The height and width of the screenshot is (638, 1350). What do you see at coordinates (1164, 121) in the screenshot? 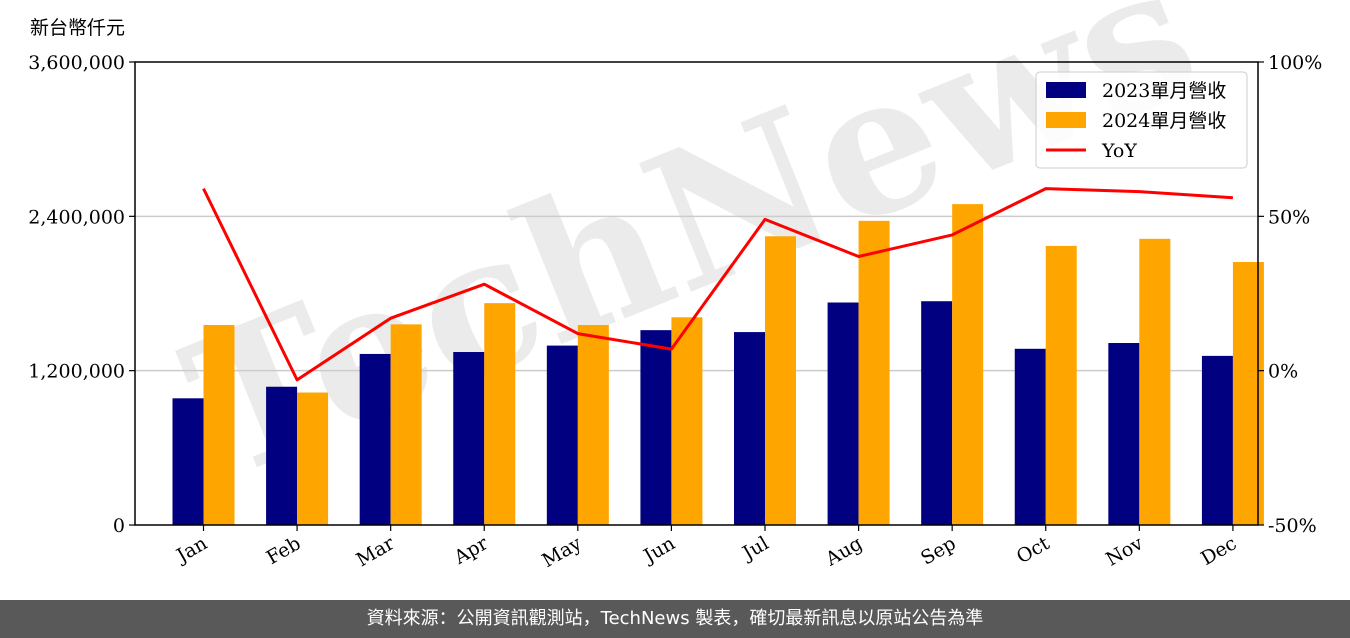
I see `legend-2024-label: 2024單月營收` at bounding box center [1164, 121].